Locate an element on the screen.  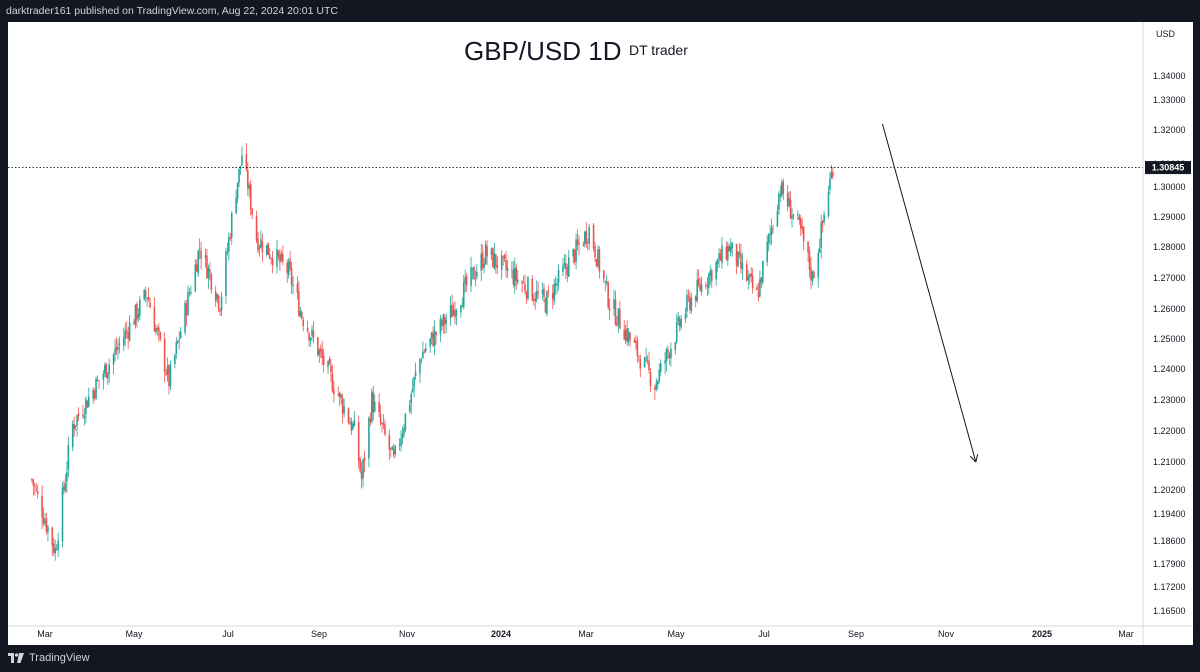
time-tick-label: Jul is located at coordinates (764, 634).